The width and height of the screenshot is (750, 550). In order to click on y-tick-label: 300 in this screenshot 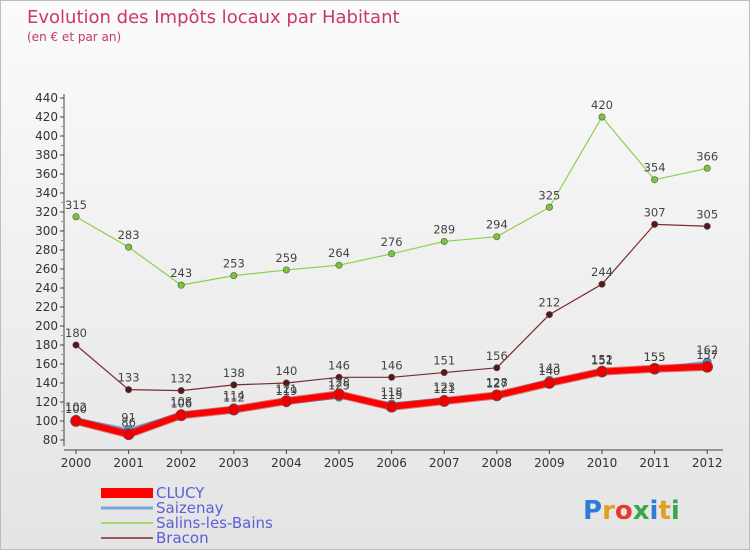, I will do `click(46, 231)`.